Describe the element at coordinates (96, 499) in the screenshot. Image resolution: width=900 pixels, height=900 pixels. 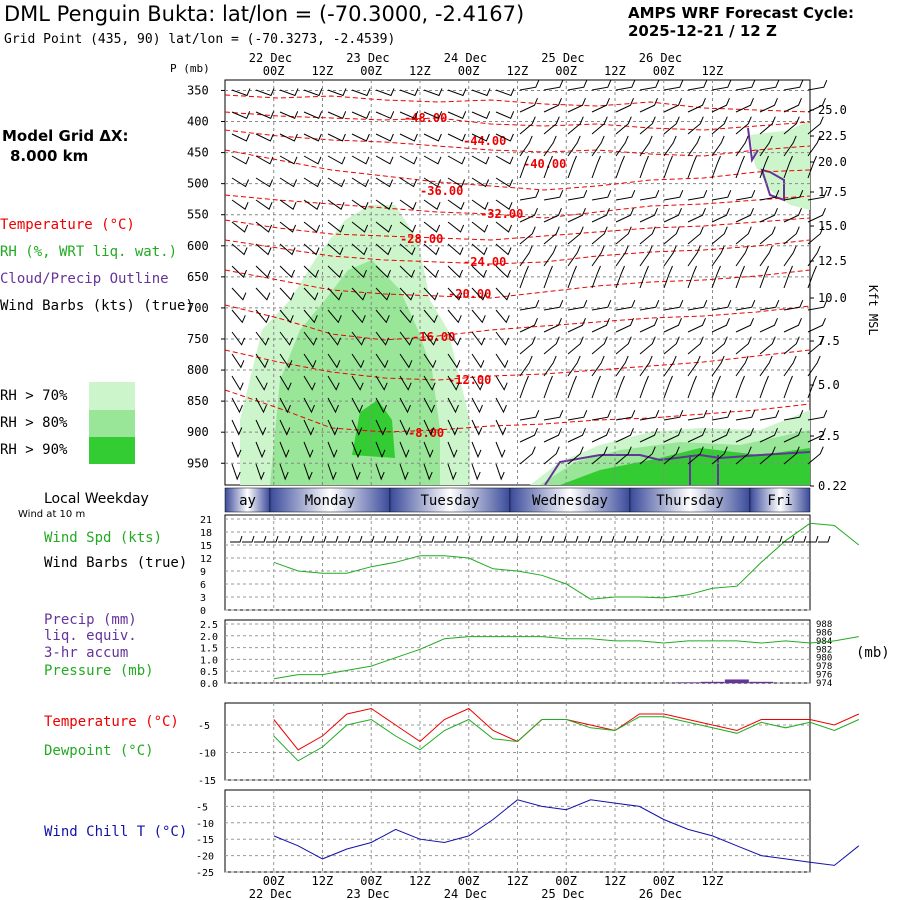
I see `weekday-label: Local Weekday` at that location.